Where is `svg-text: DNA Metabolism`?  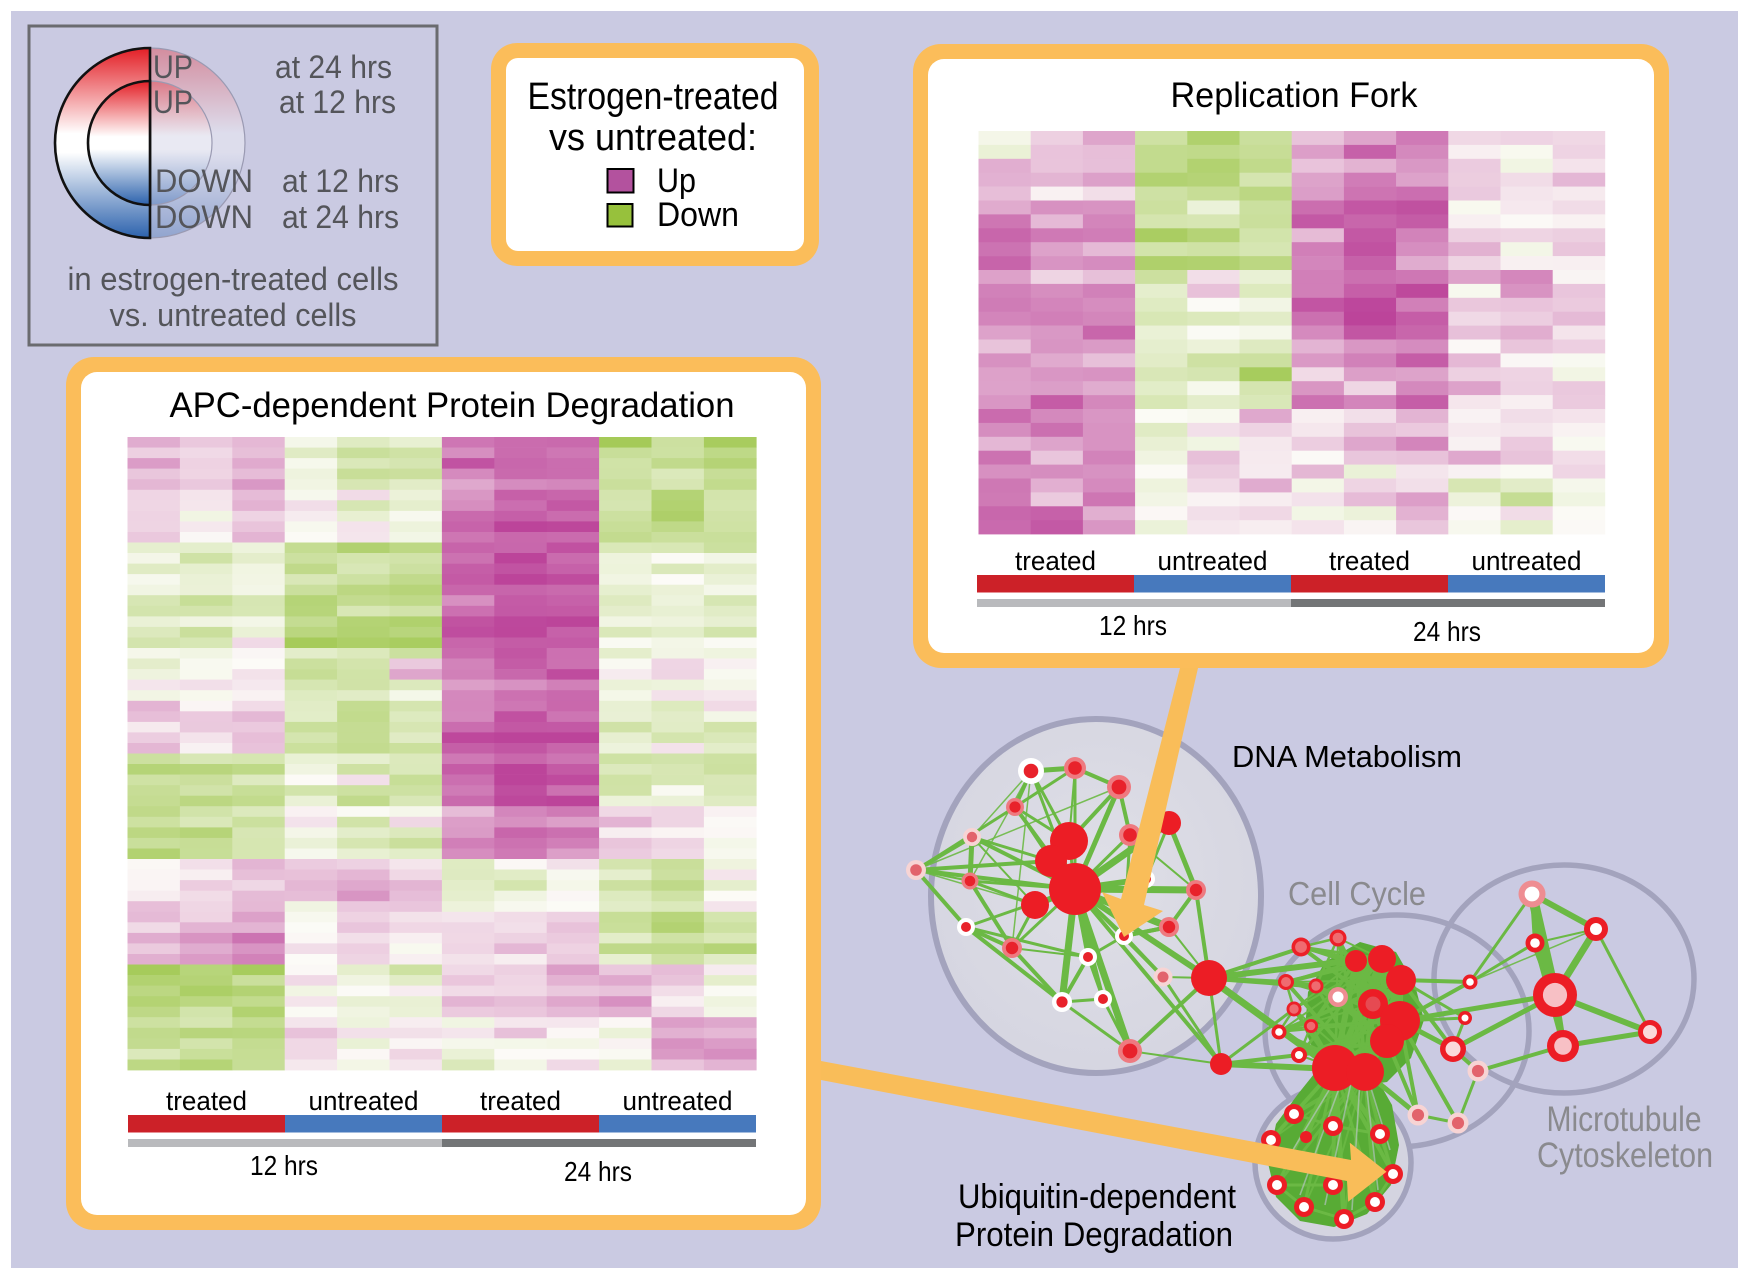 svg-text: DNA Metabolism is located at coordinates (1347, 756).